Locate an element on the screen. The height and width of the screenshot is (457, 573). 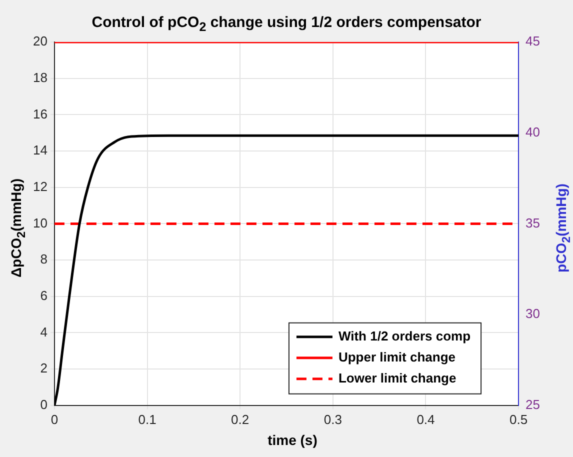
y-tick-label: 8 is located at coordinates (44, 259).